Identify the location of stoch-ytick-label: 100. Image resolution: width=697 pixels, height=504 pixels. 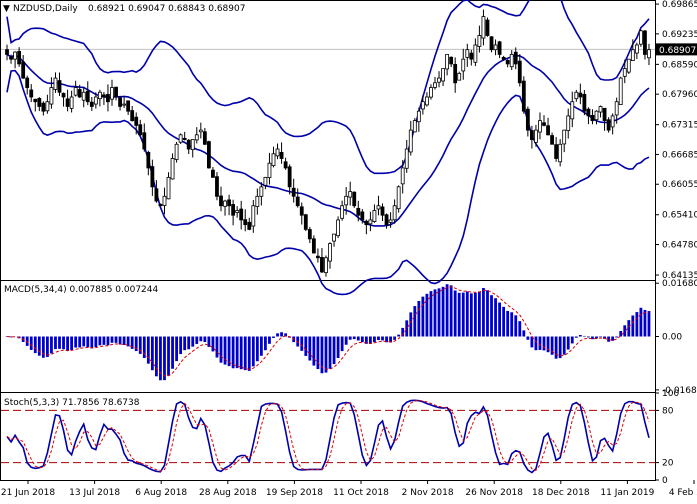
(670, 394).